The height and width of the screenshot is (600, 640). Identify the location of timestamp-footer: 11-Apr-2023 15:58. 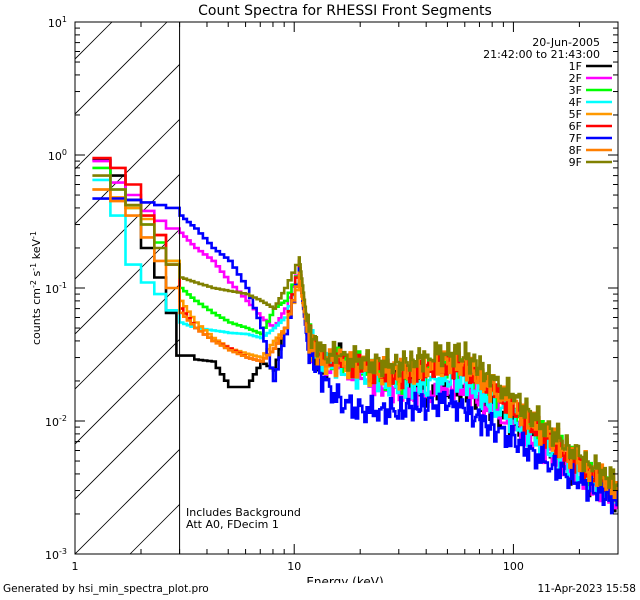
(586, 589).